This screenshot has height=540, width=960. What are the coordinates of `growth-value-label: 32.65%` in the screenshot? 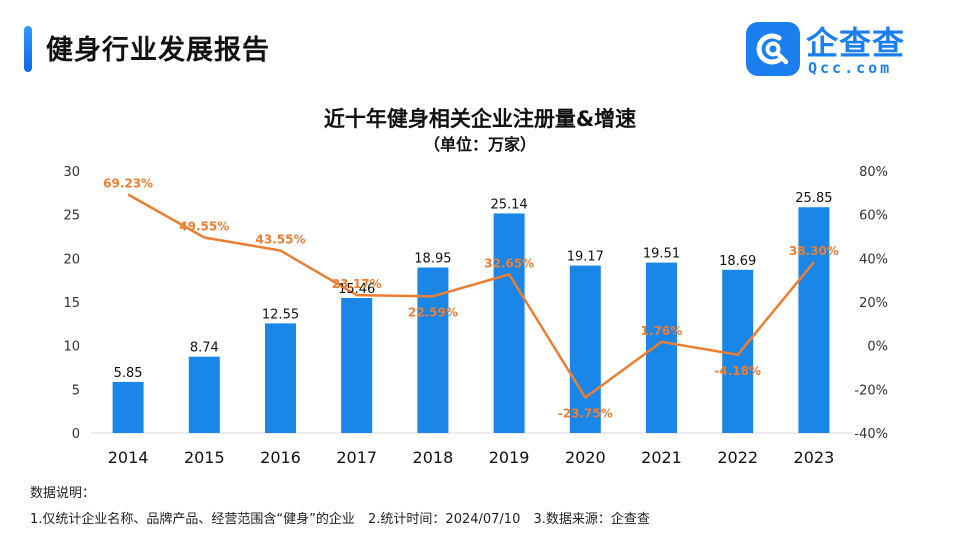 It's located at (509, 263).